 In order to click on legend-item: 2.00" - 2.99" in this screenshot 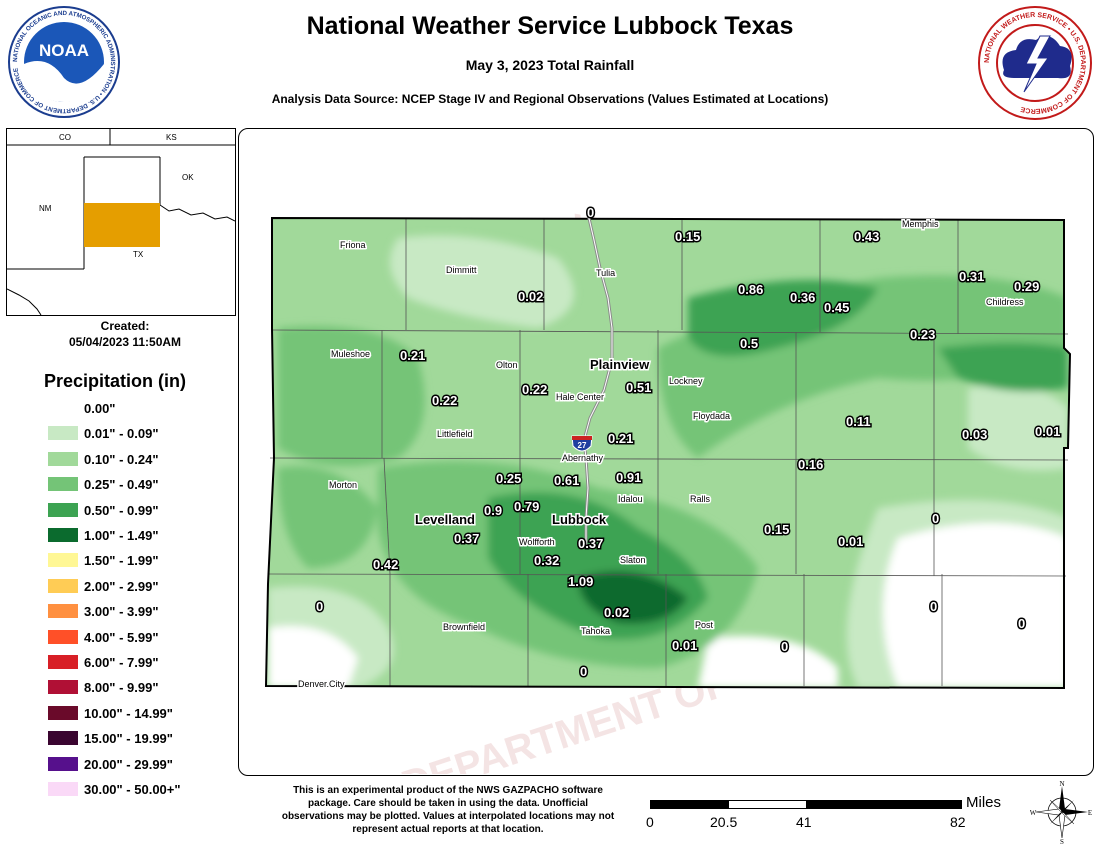, I will do `click(103, 586)`.